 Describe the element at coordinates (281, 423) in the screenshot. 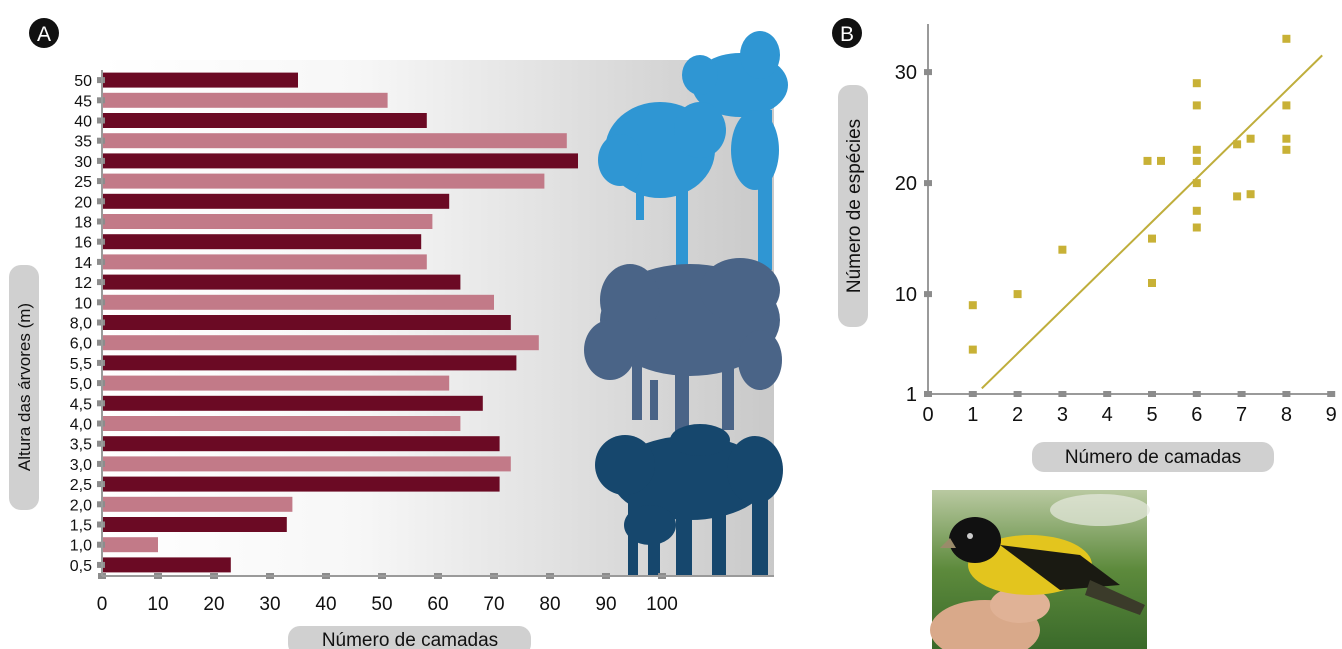

I see `bar-4,0` at that location.